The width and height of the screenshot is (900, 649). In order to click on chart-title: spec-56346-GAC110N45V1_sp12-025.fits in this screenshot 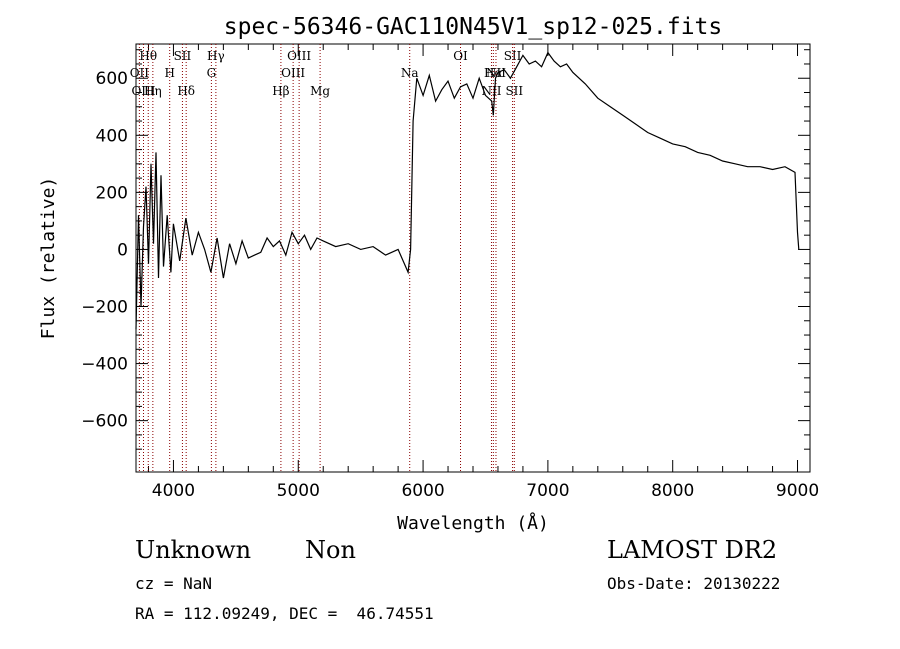, I will do `click(473, 27)`.